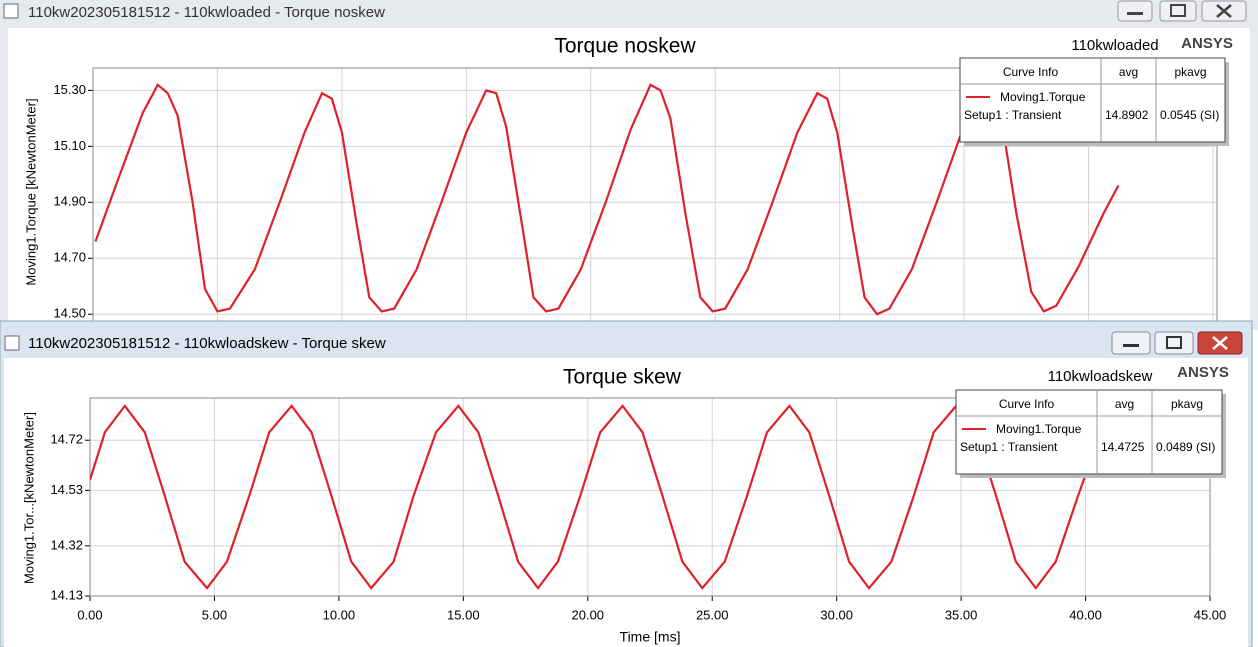 Image resolution: width=1258 pixels, height=647 pixels. I want to click on x-tick-label: 40.00, so click(1085, 614).